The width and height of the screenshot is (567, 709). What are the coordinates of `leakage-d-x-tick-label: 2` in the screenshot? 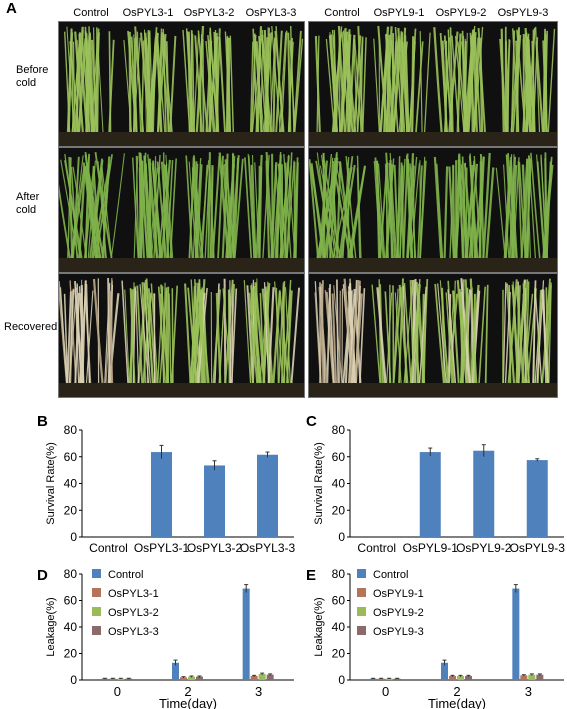 It's located at (187, 691).